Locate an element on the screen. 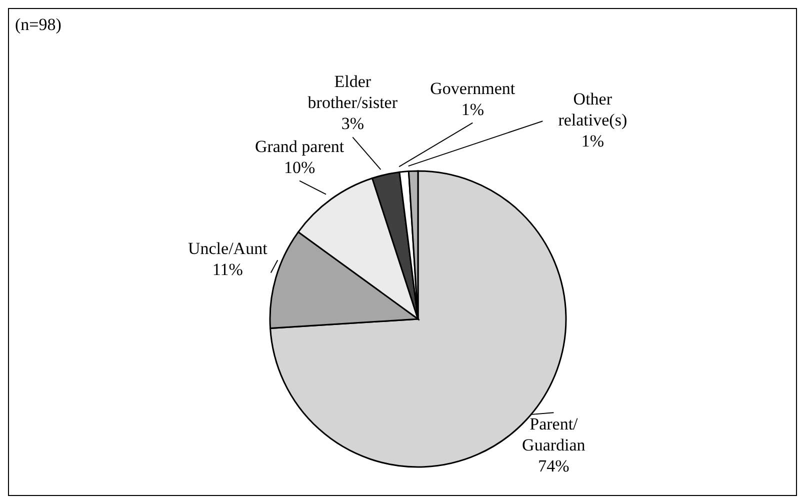  data-label: 74% is located at coordinates (554, 466).